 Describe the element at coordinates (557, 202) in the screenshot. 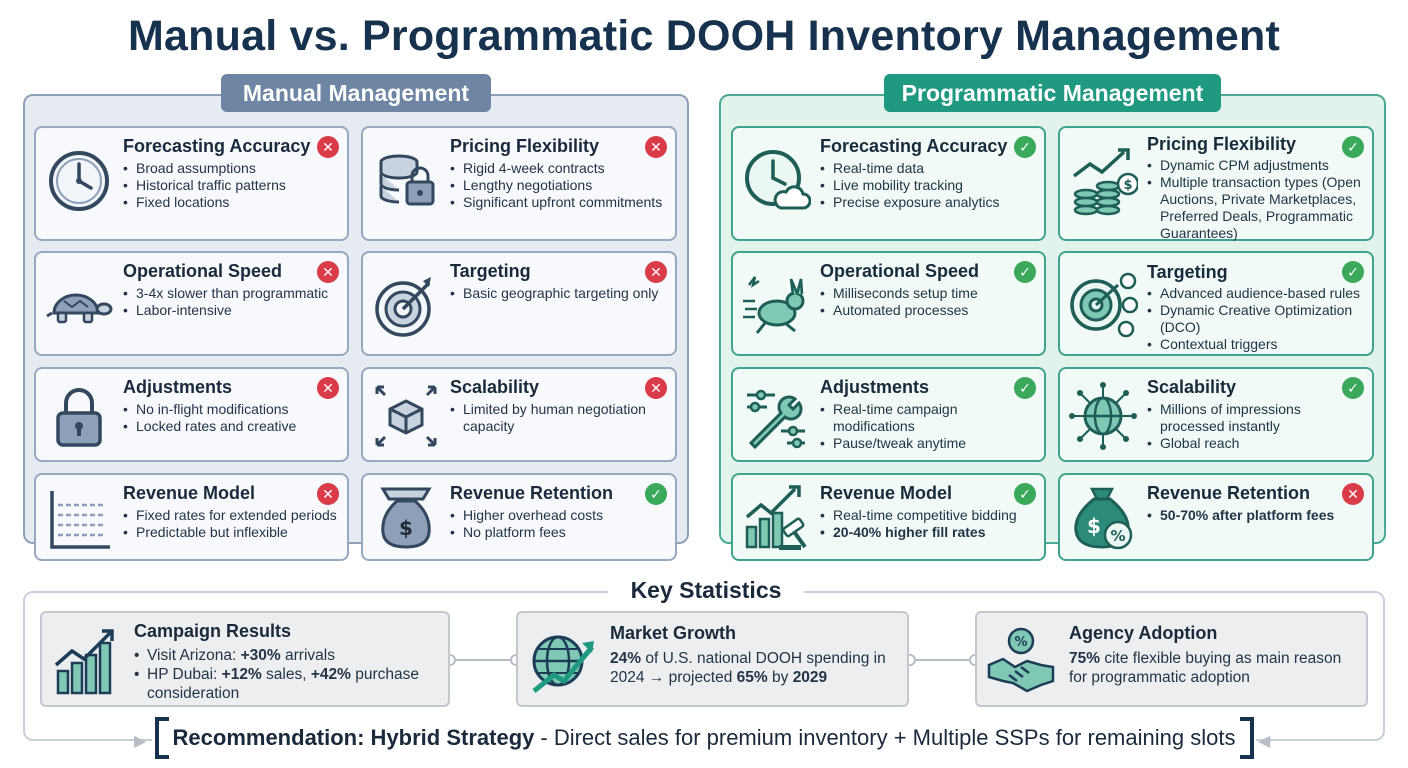

I see `bullet: Significant upfront commitments` at that location.